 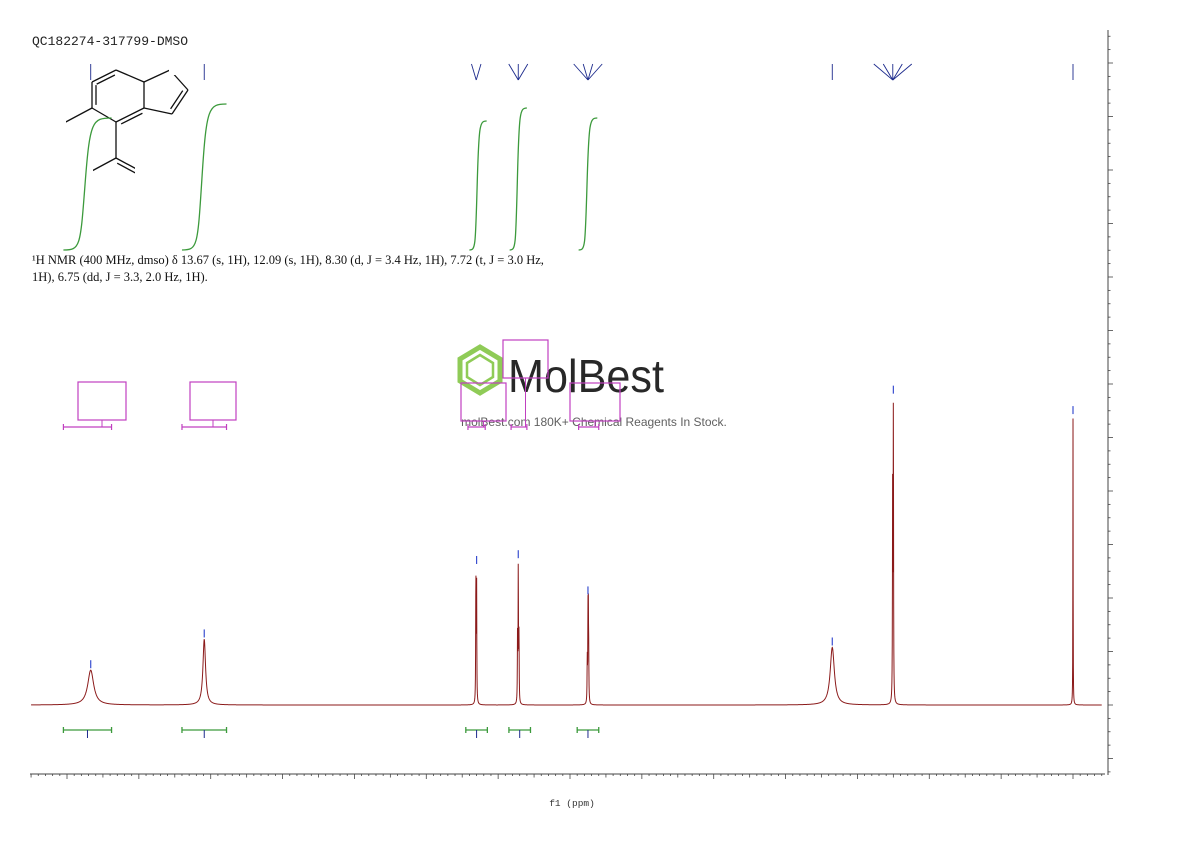 I want to click on chemical-structure, so click(x=122, y=116).